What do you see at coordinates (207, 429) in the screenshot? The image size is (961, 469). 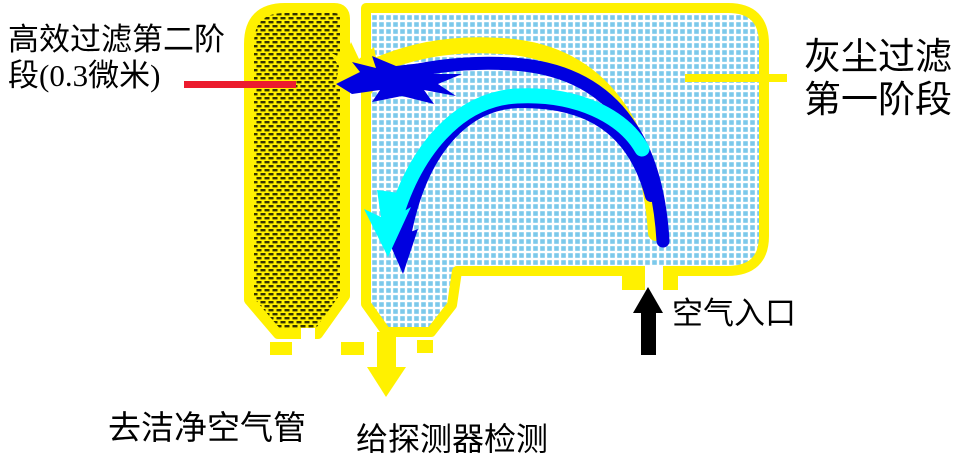 I see `label-clean-air-pipe: 去洁净空气管` at bounding box center [207, 429].